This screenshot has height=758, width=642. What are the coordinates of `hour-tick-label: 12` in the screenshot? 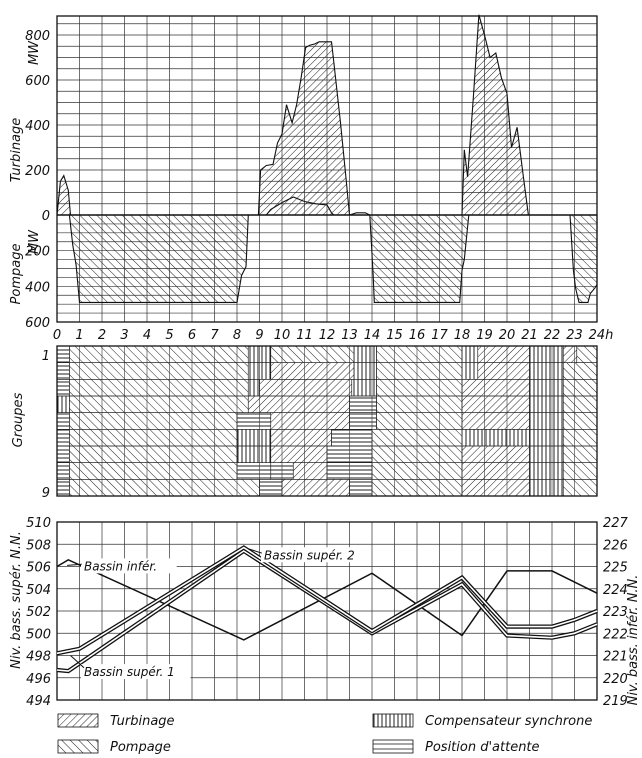 It's located at (327, 335).